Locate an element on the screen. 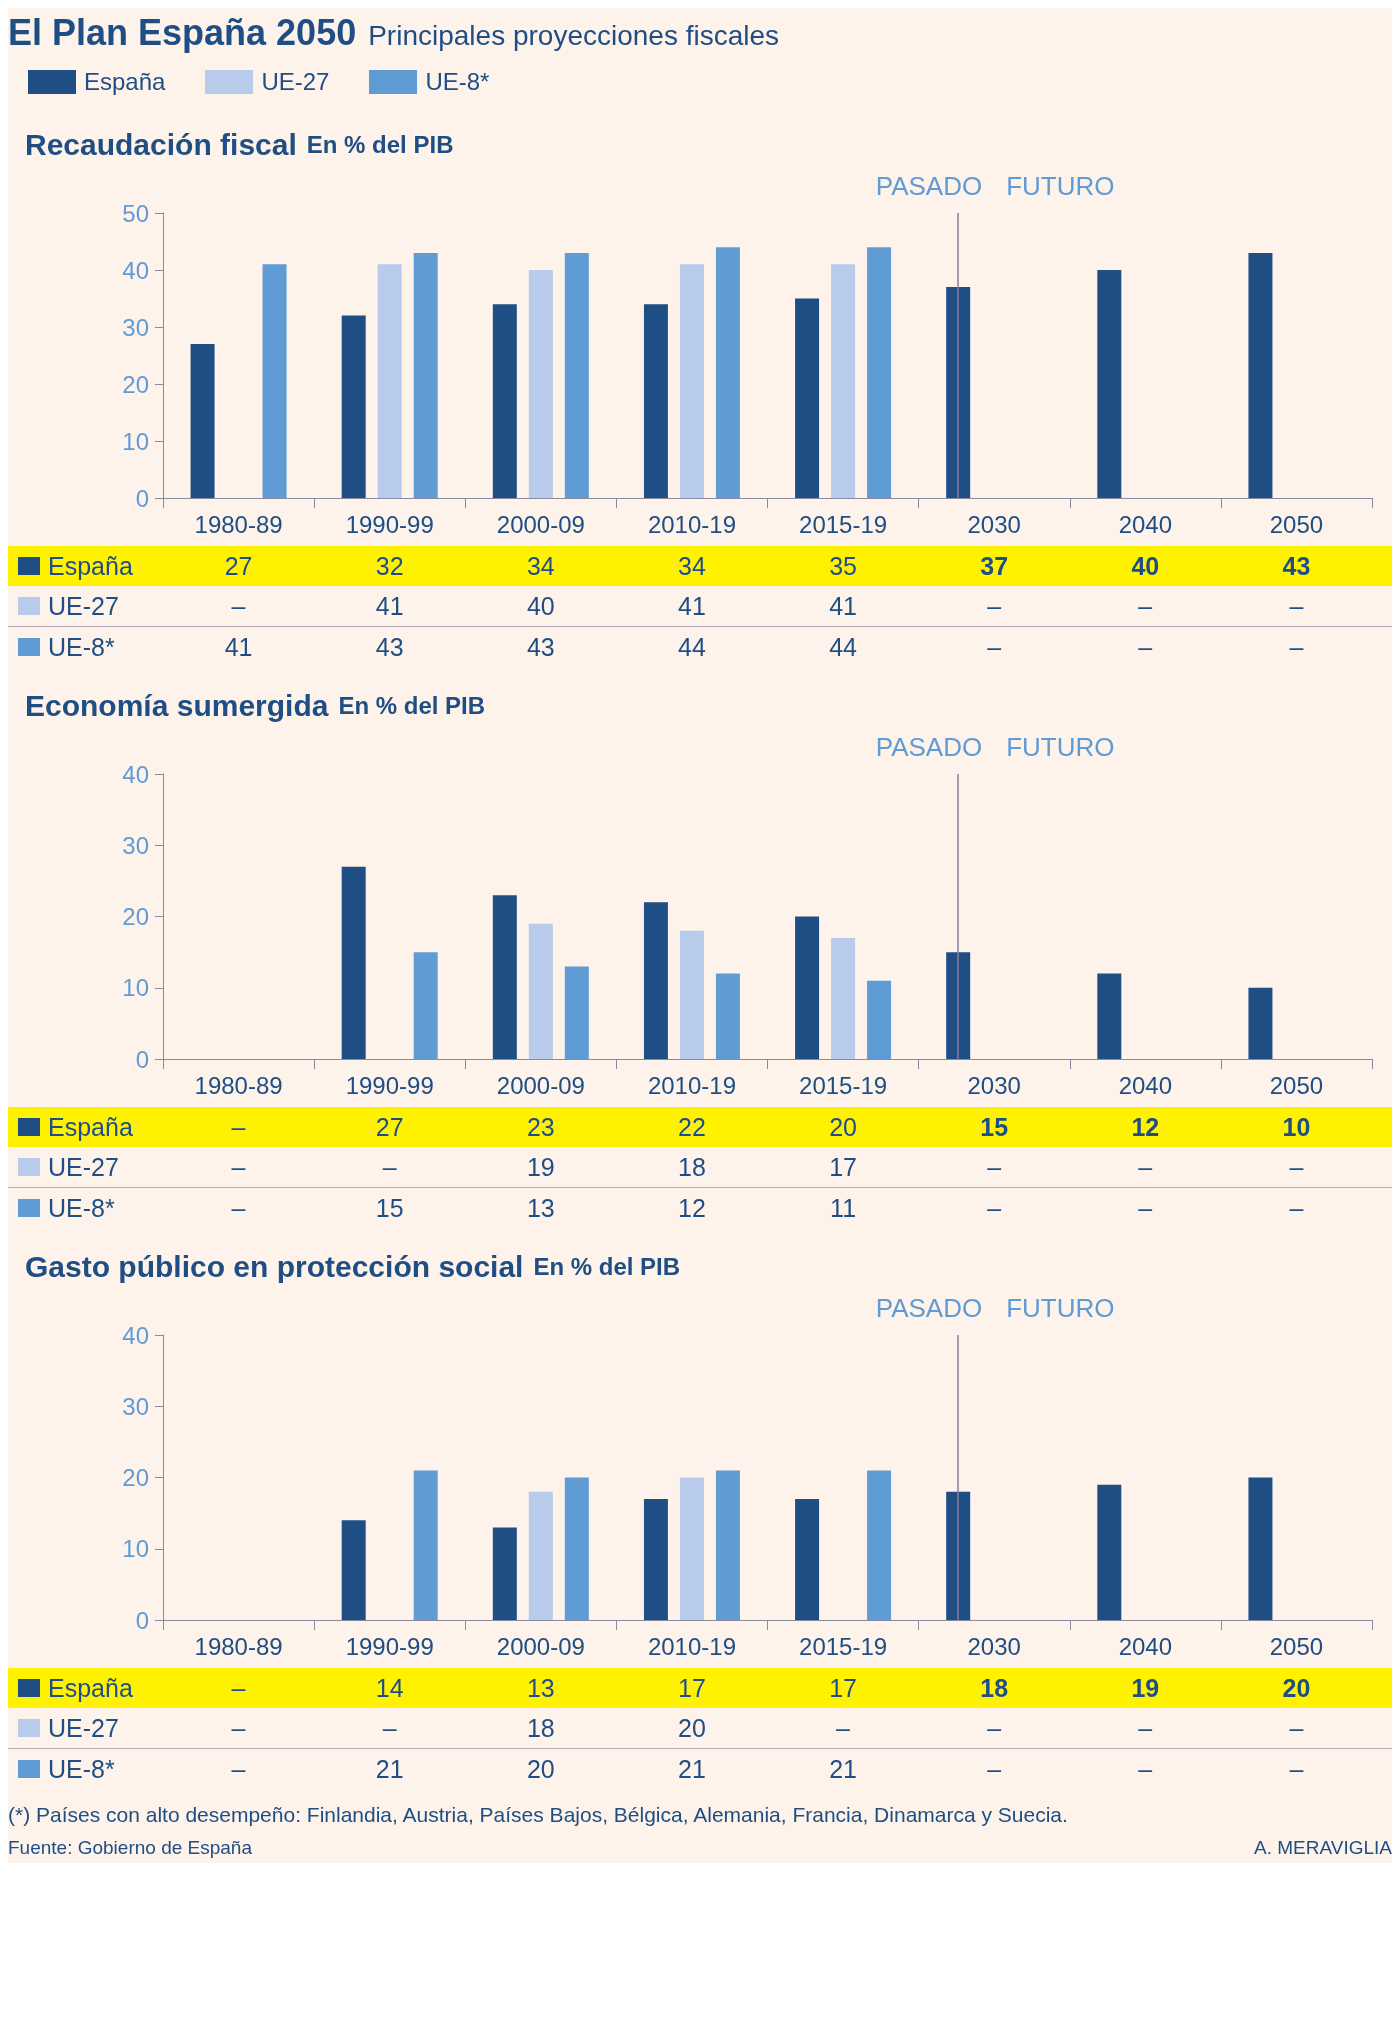 The width and height of the screenshot is (1400, 2034). text: (*) Países con alto desempeño: Finlandia, Austria, Países Bajos, Bélgica, Alemania, Francia, Dinamarca y Suecia. is located at coordinates (538, 1815).